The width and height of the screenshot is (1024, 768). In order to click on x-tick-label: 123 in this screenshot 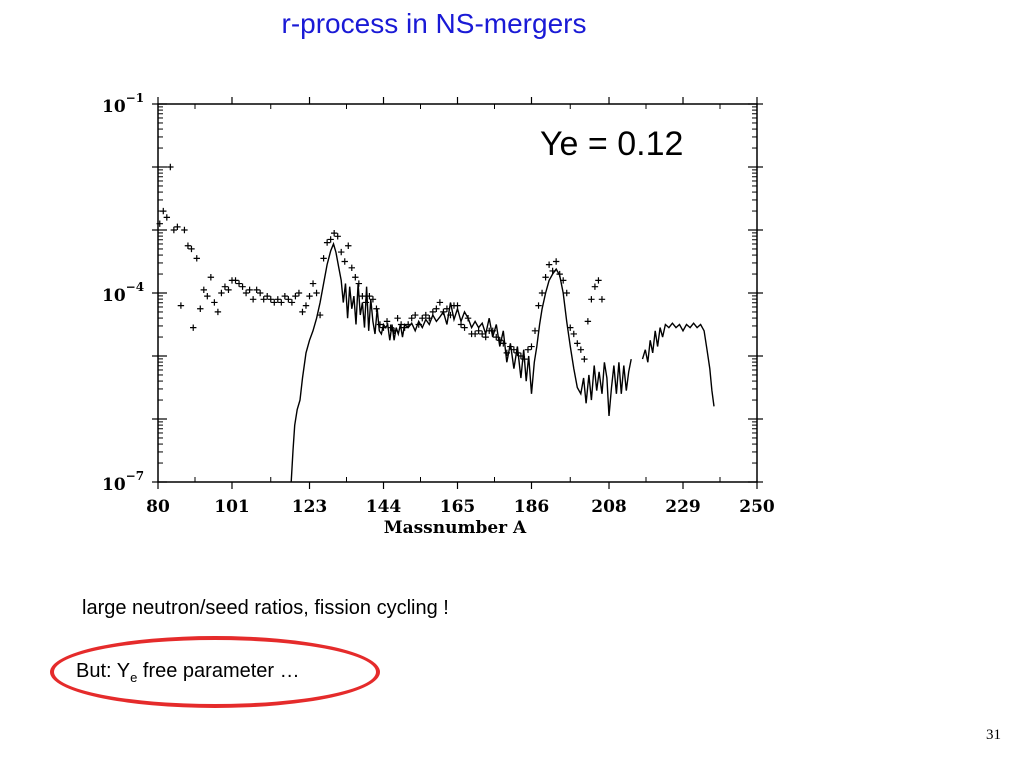, I will do `click(310, 507)`.